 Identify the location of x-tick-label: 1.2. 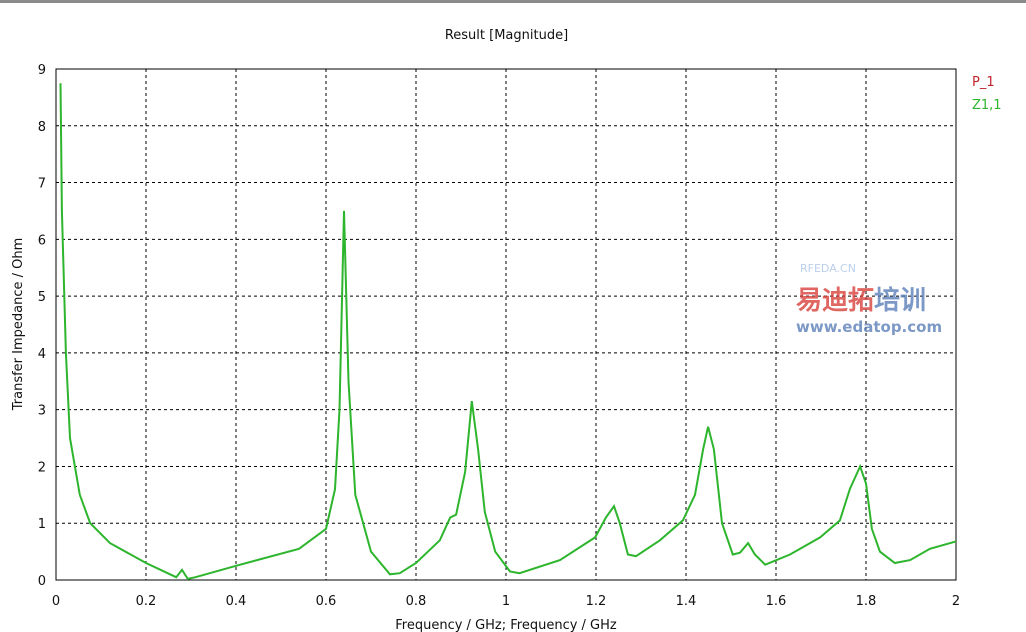
(596, 601).